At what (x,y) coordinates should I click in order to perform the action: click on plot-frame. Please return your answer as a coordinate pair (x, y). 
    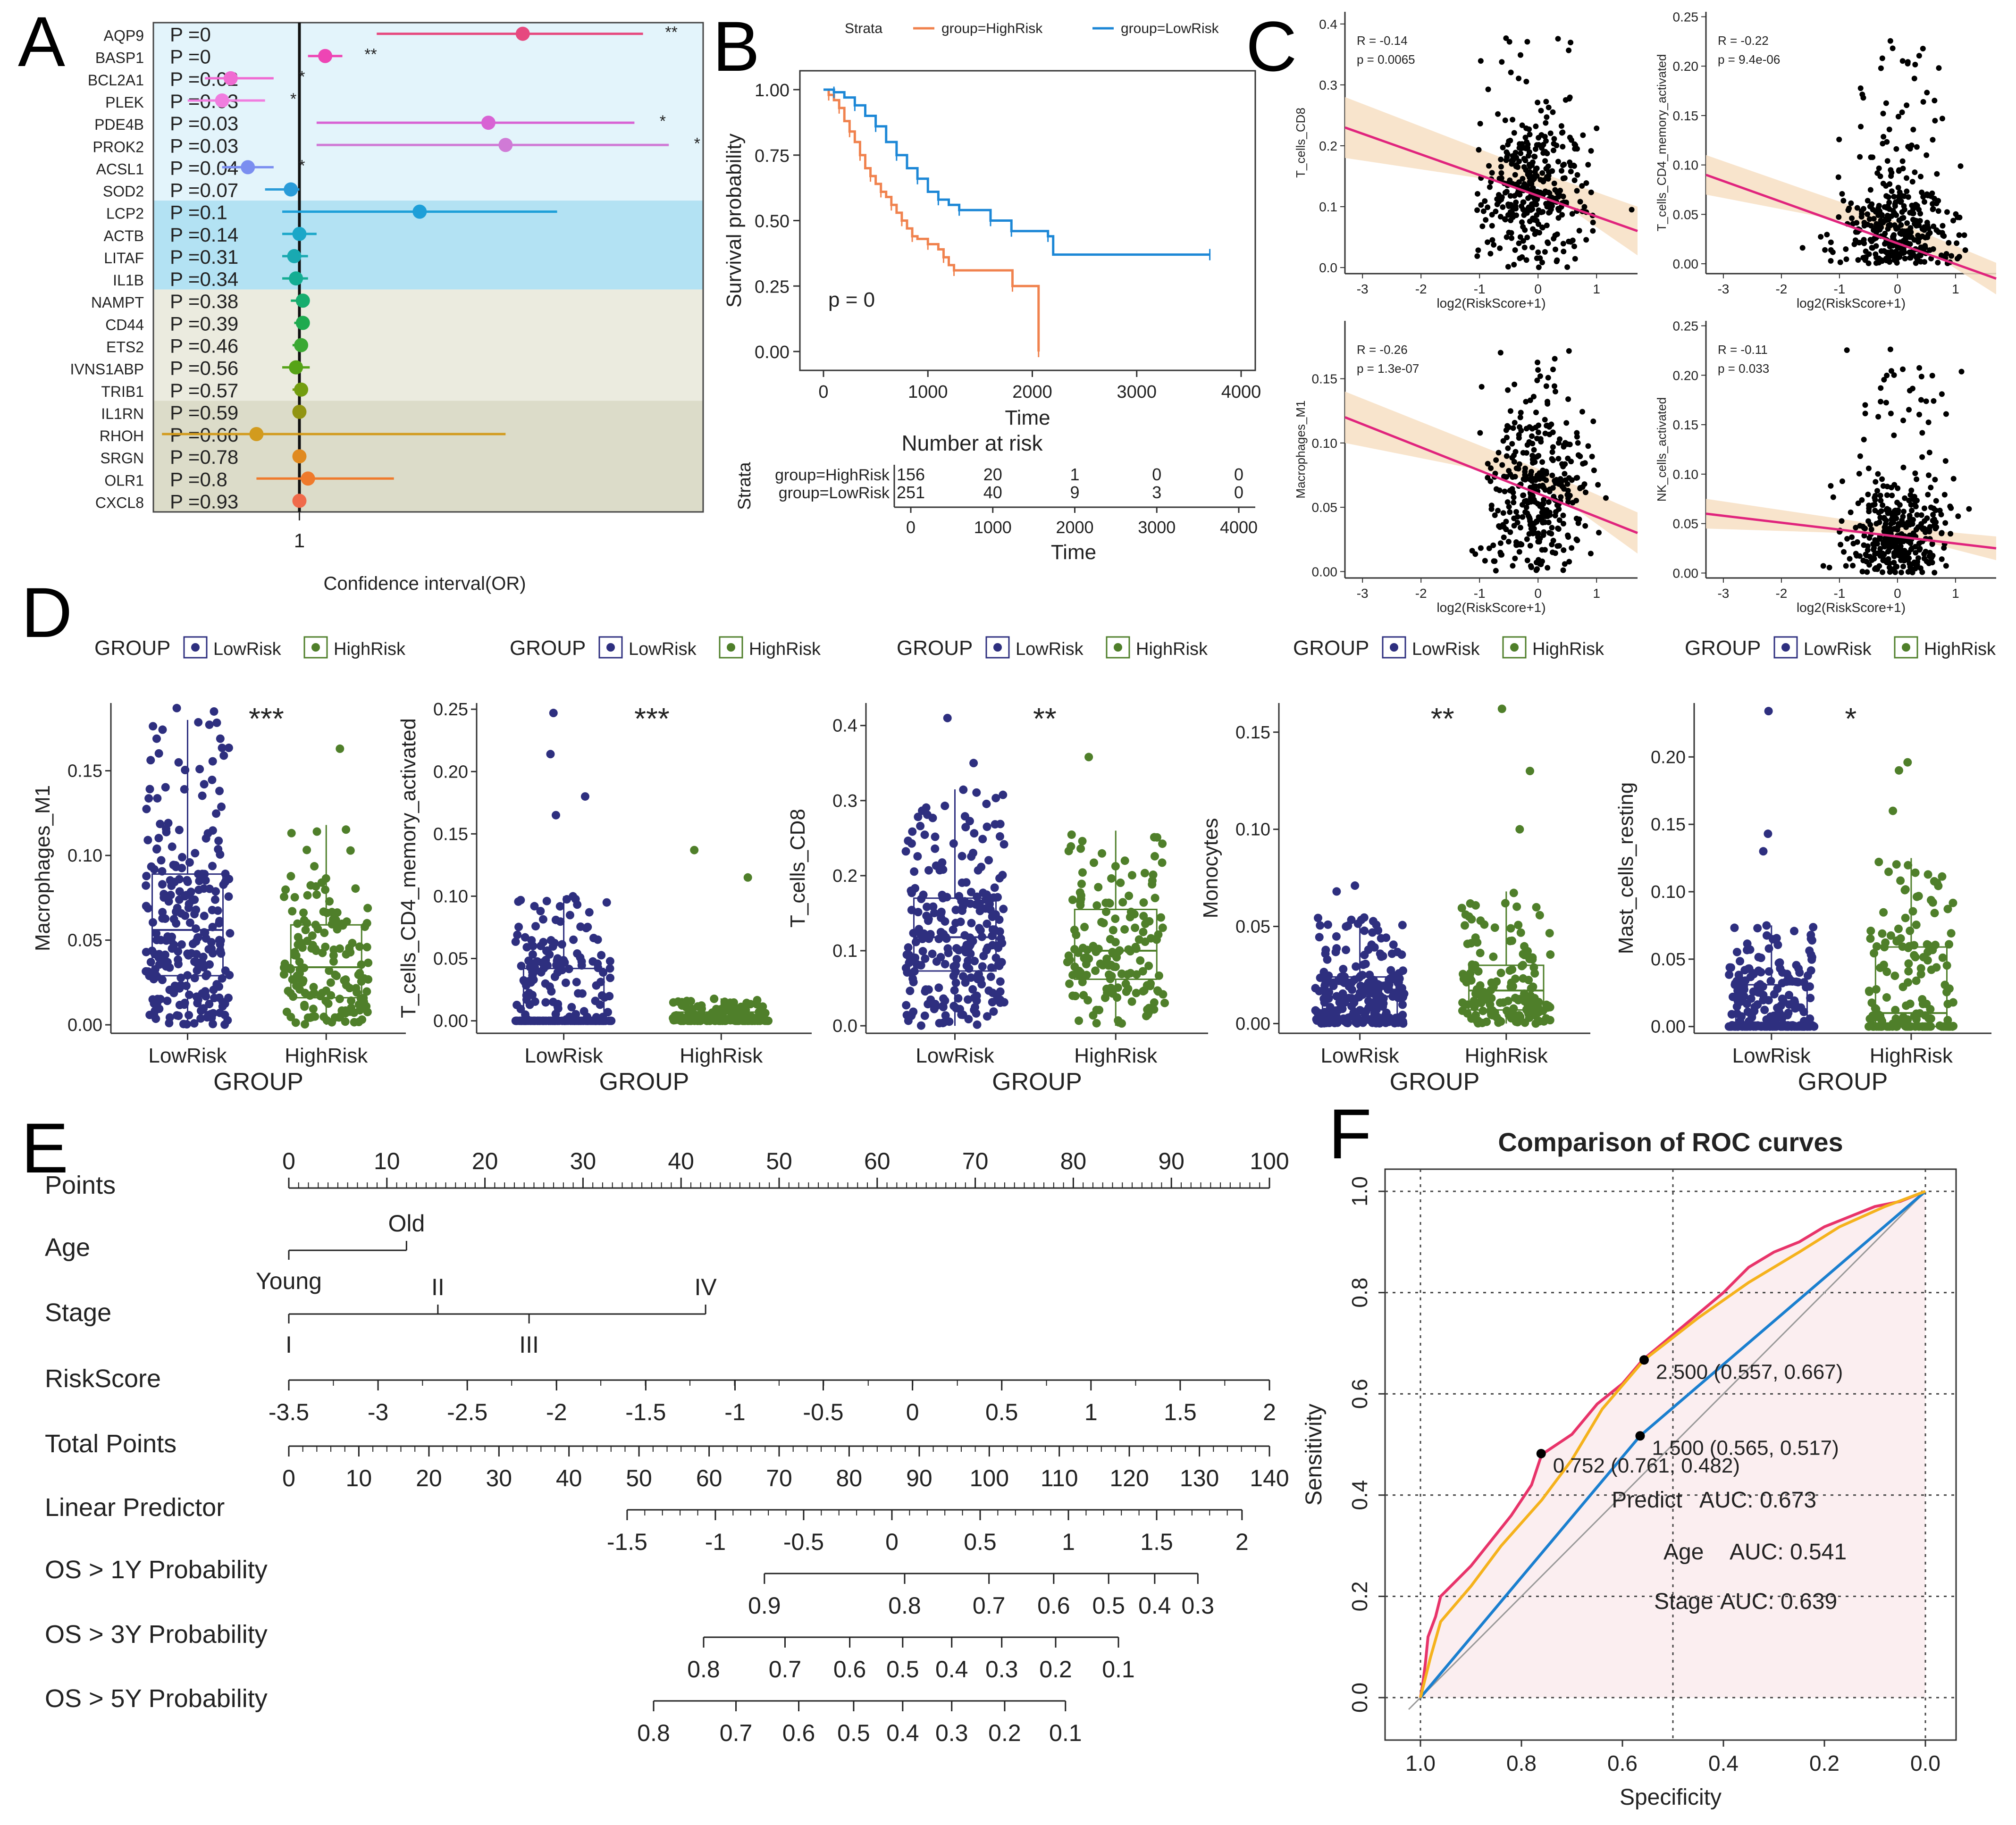
    Looking at the image, I should click on (1670, 1454).